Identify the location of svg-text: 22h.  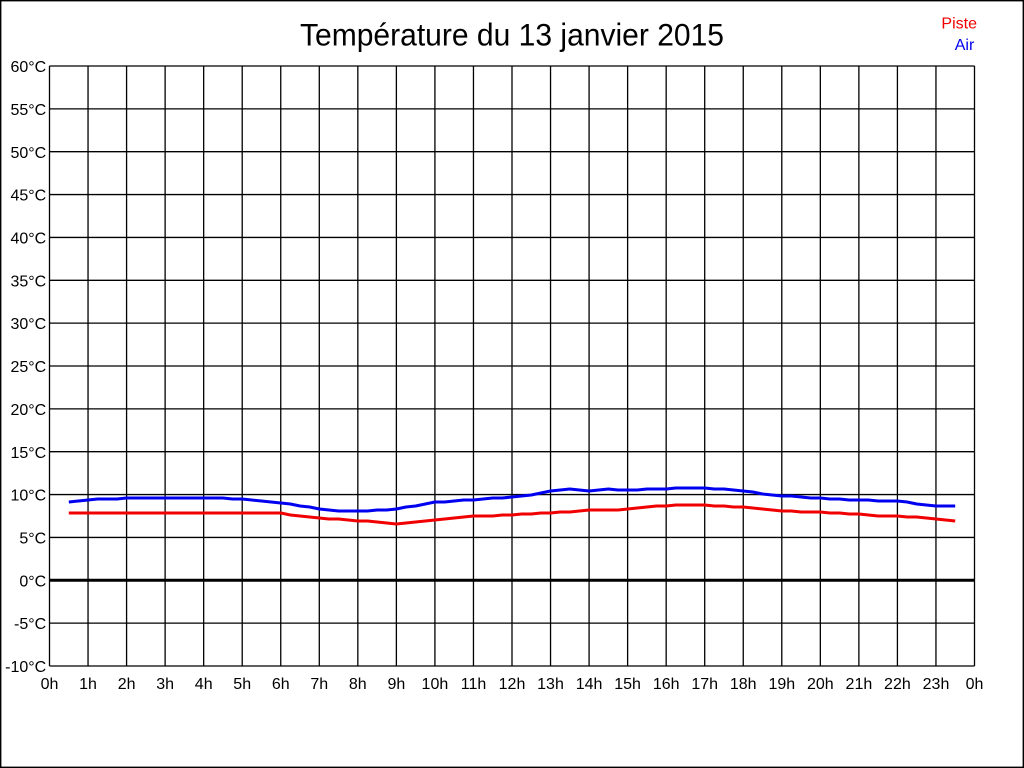
(897, 684).